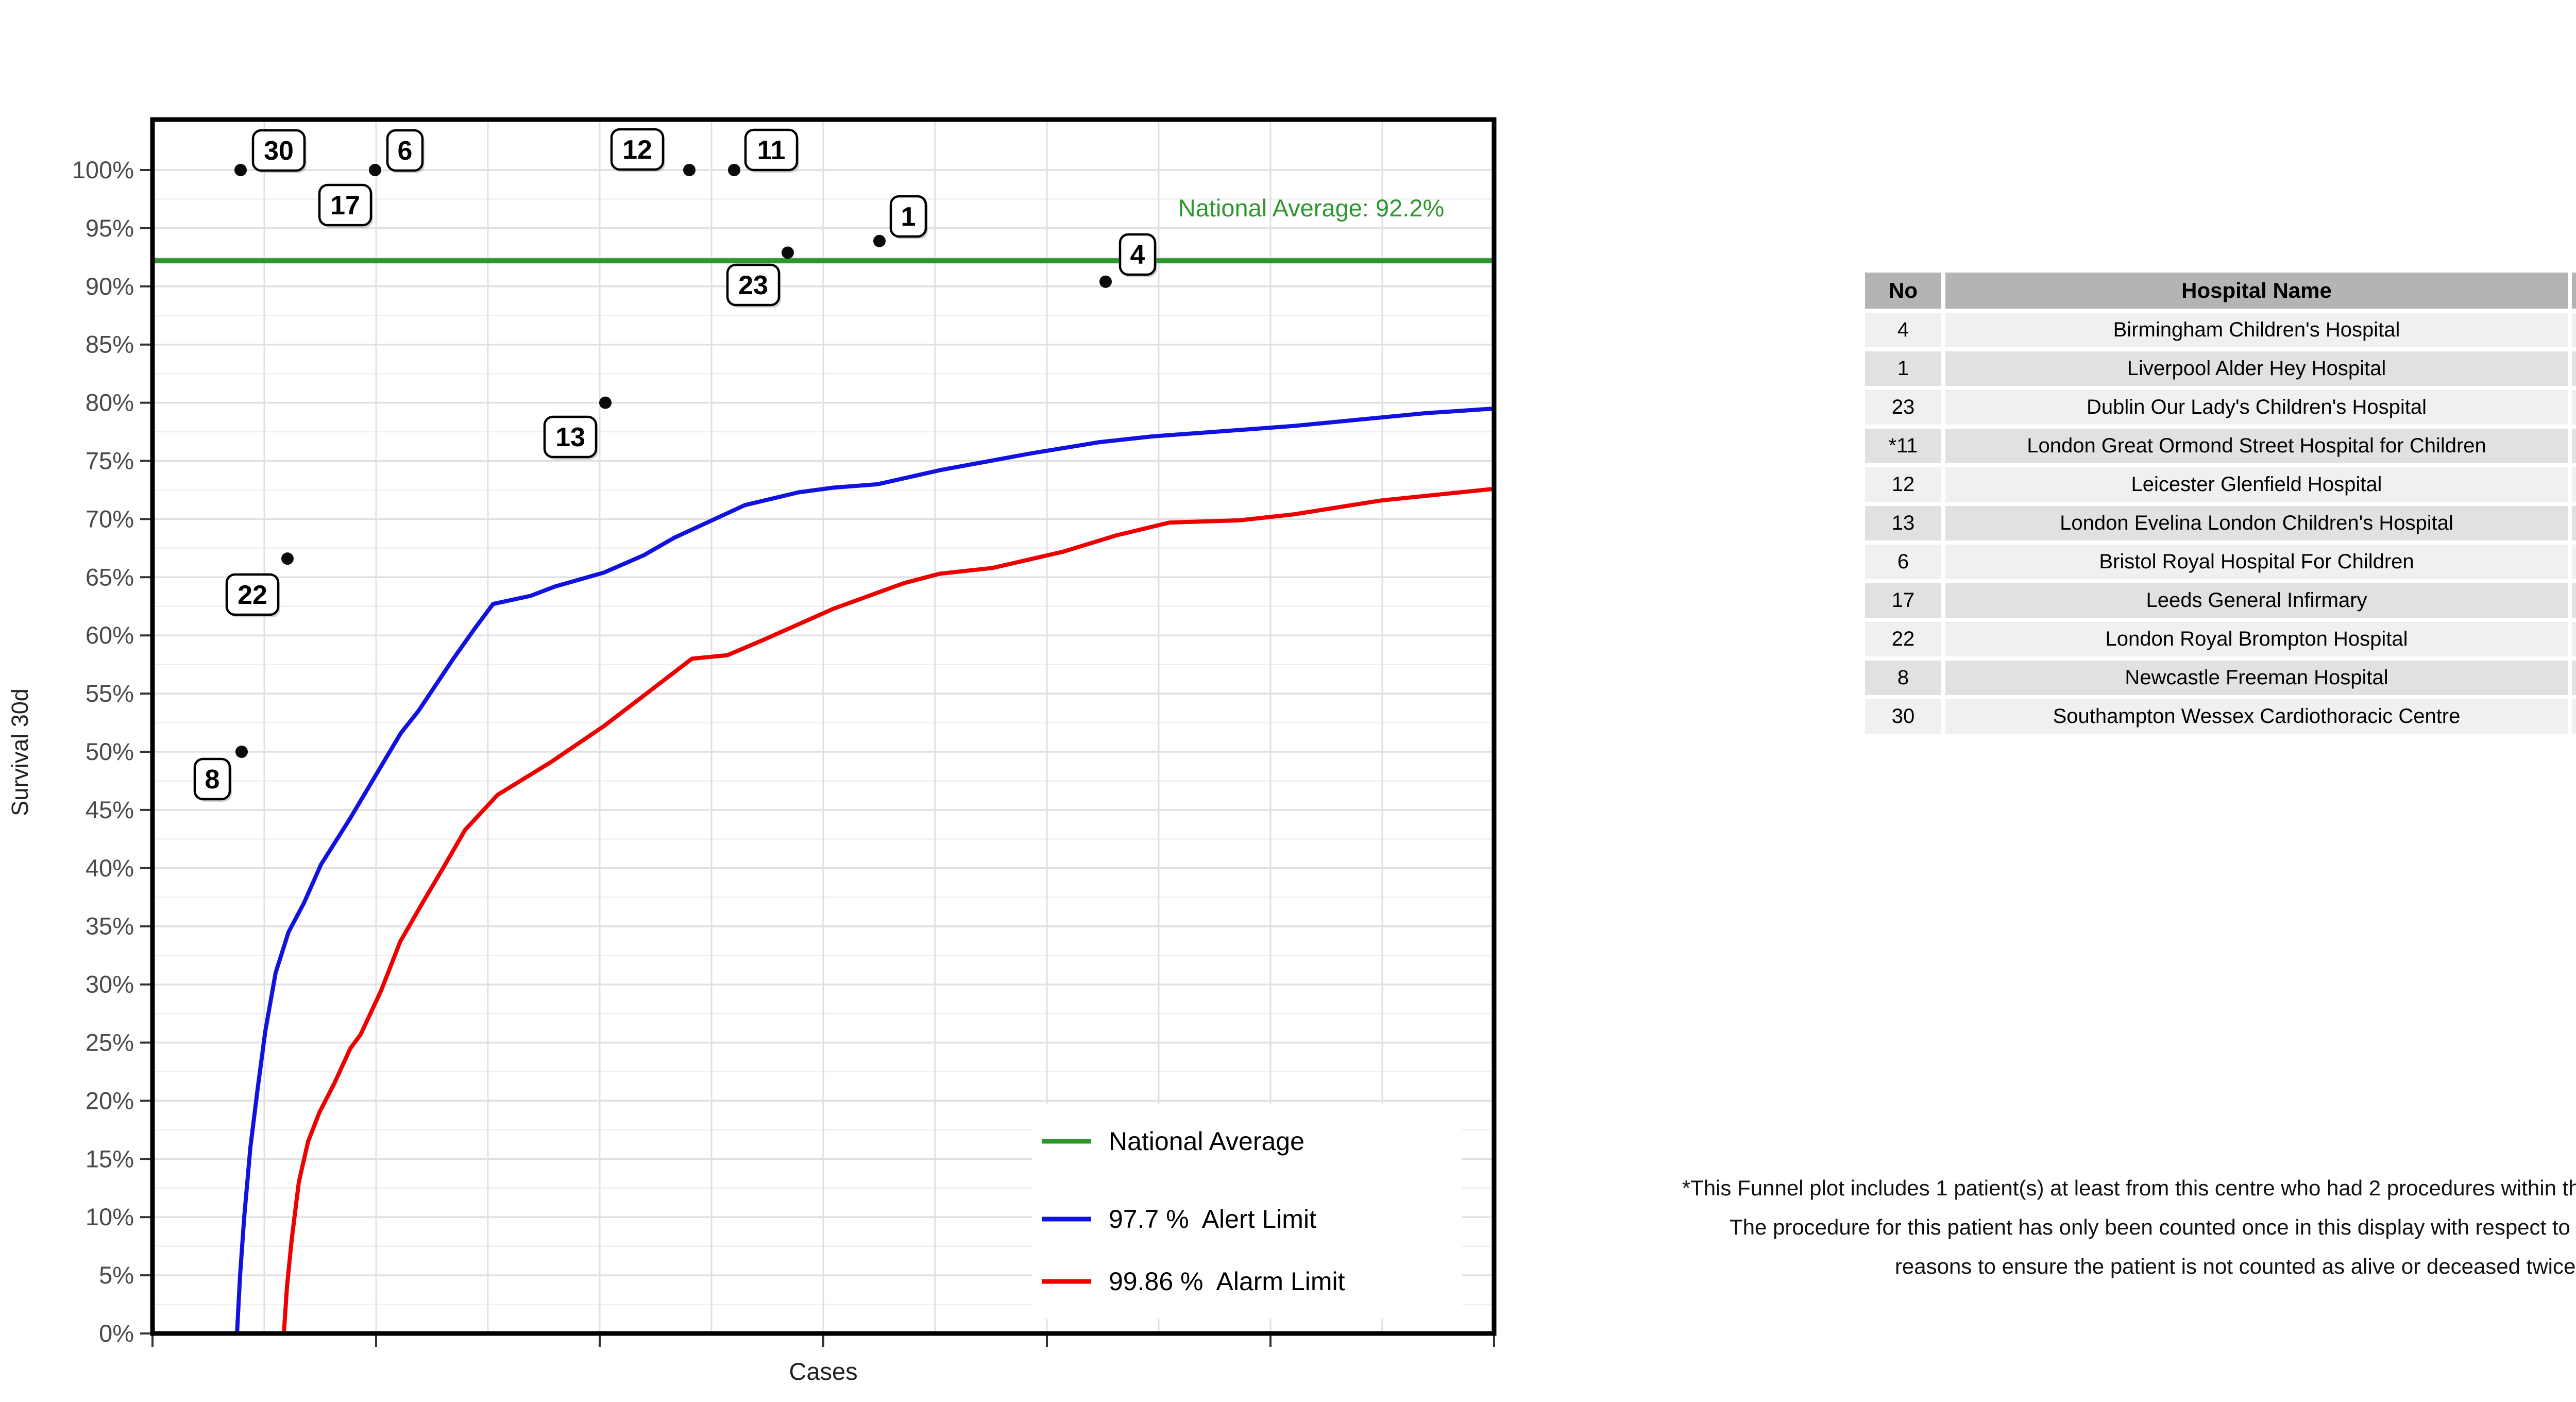  I want to click on label-text: 1, so click(908, 217).